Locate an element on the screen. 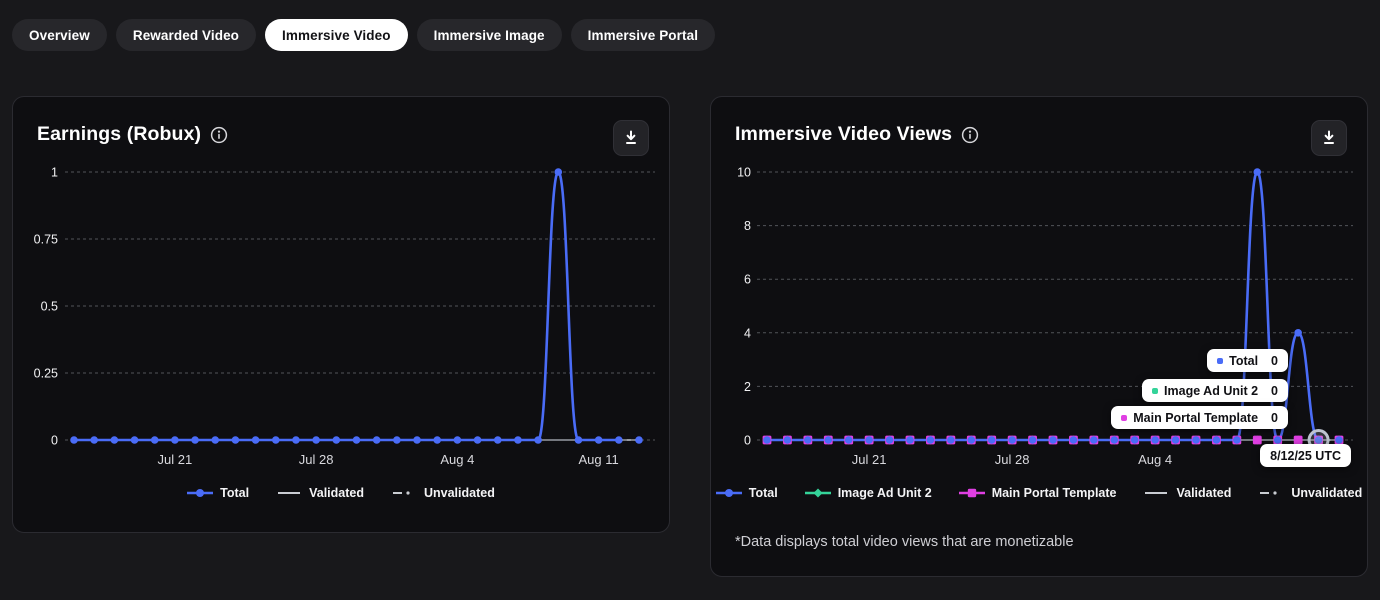  legend-marker-solid is located at coordinates (289, 493).